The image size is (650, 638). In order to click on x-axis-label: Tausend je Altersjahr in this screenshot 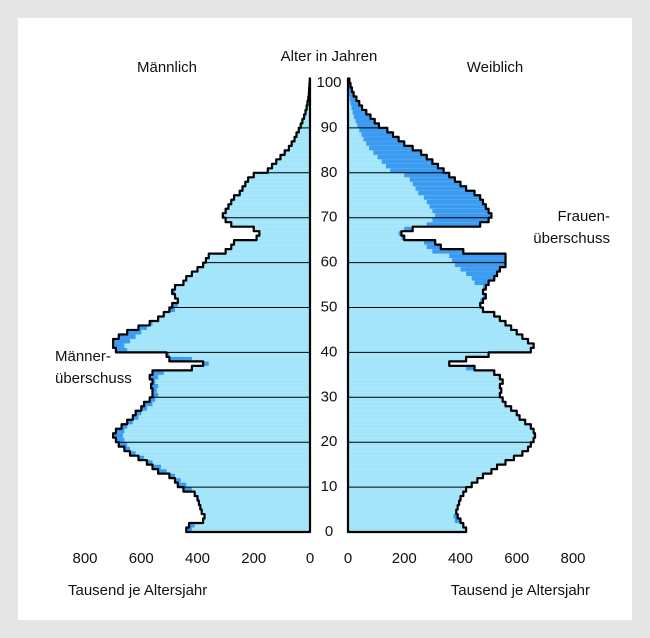, I will do `click(137, 590)`.